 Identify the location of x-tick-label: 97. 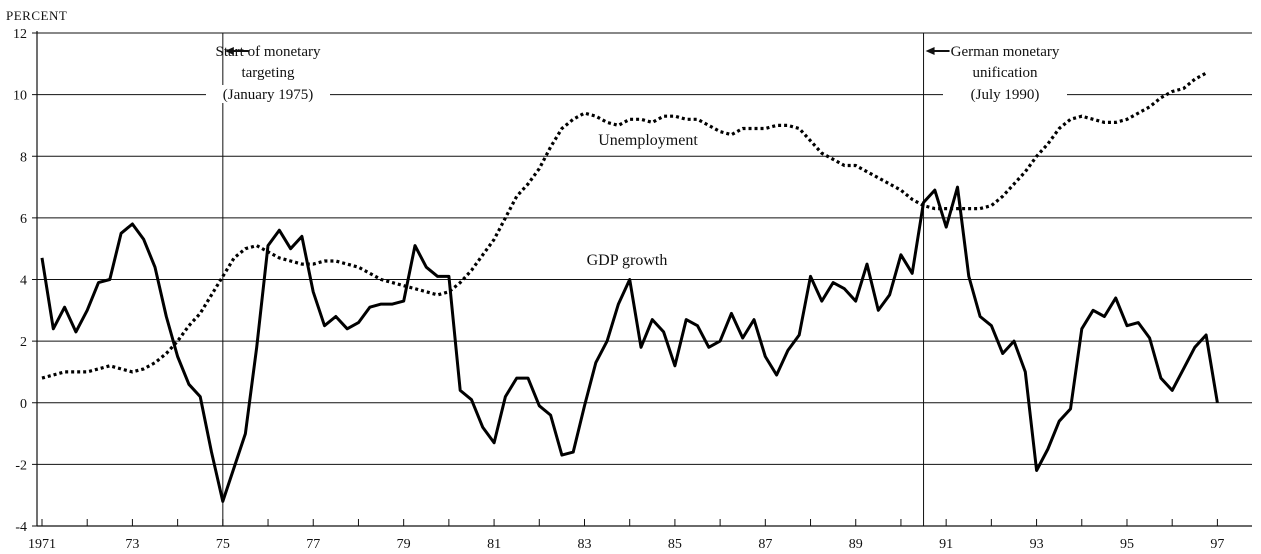
(1217, 544).